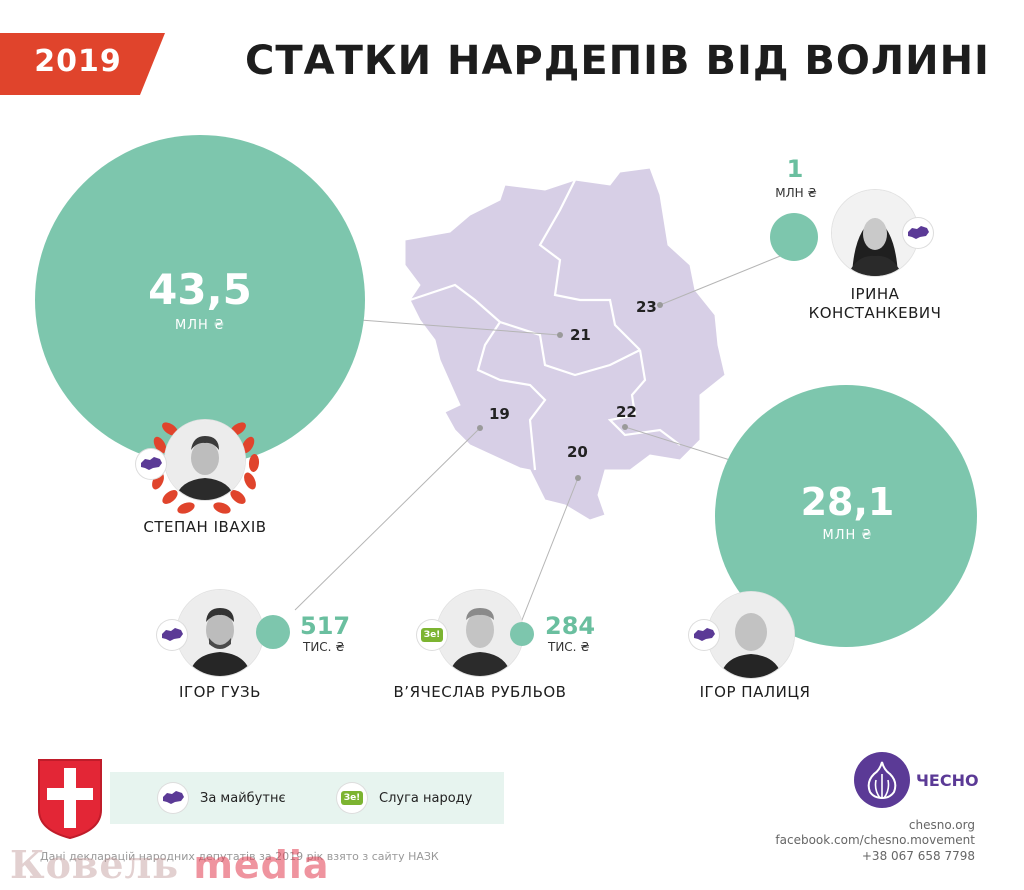  I want to click on watermark-part2: media, so click(261, 865).